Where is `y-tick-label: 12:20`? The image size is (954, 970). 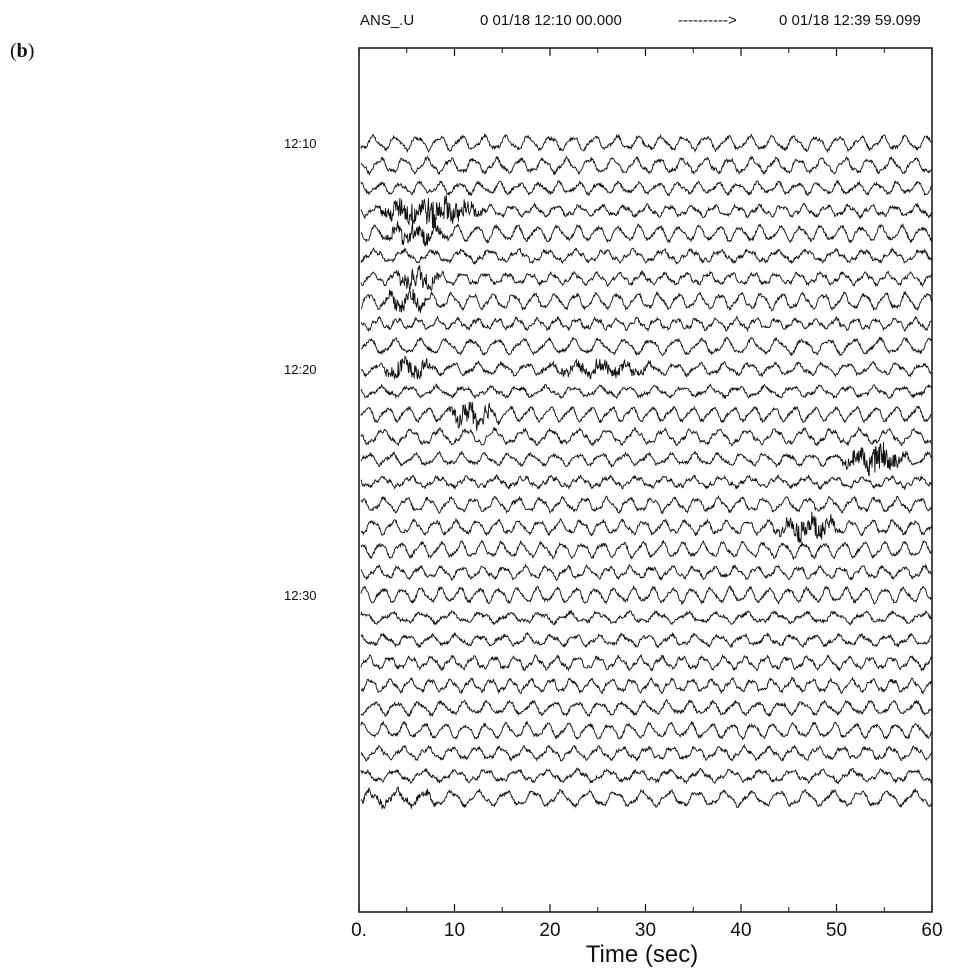 y-tick-label: 12:20 is located at coordinates (300, 369).